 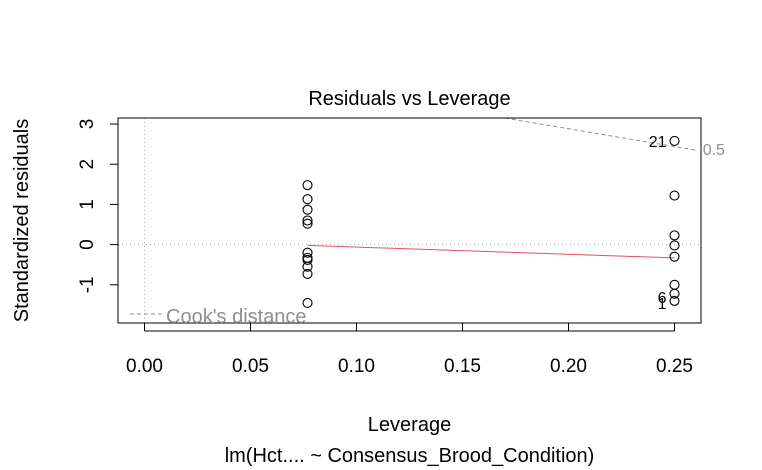 I want to click on model-formula-subtitle: lm(Hct.... ~ Consensus_Brood_Condition), so click(x=410, y=456).